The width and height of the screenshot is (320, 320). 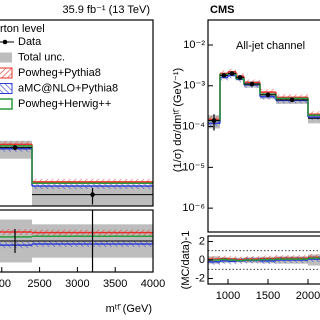 I want to click on subtitle: 35.9 fb⁻¹ (13 TeV), so click(x=106, y=10).